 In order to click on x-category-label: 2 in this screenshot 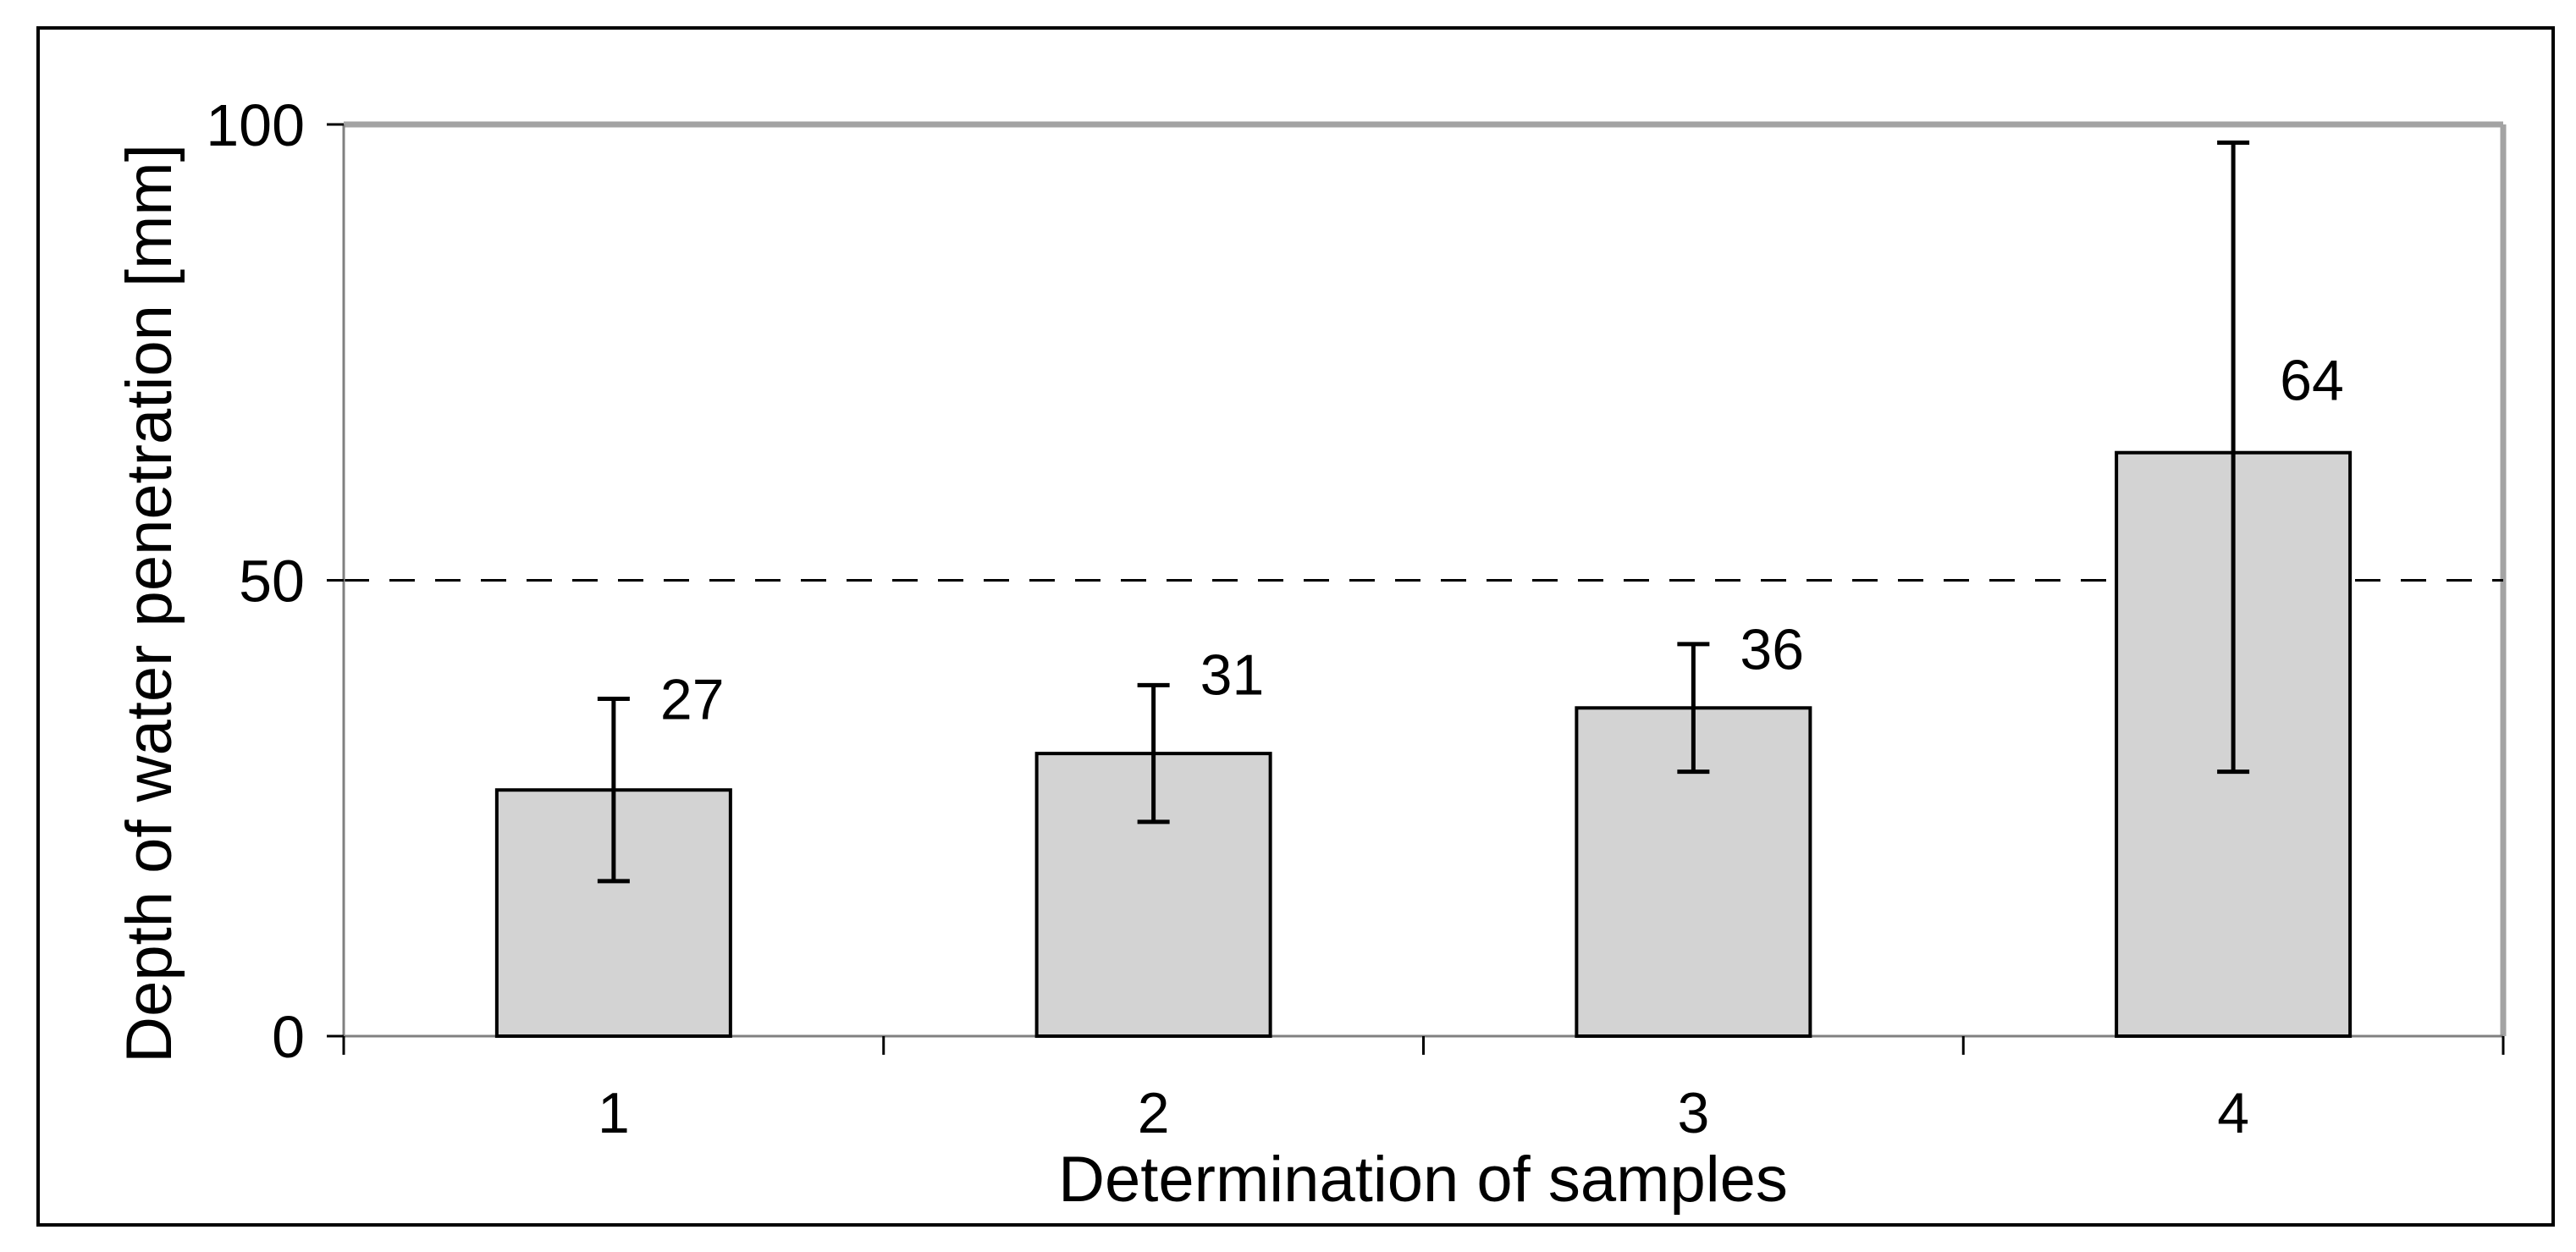, I will do `click(1154, 1113)`.